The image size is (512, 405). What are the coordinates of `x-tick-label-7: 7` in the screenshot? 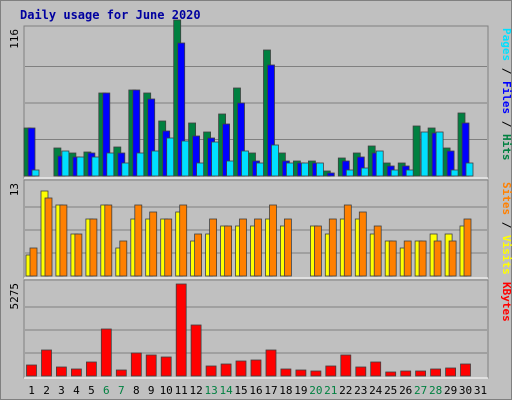 It's located at (121, 390).